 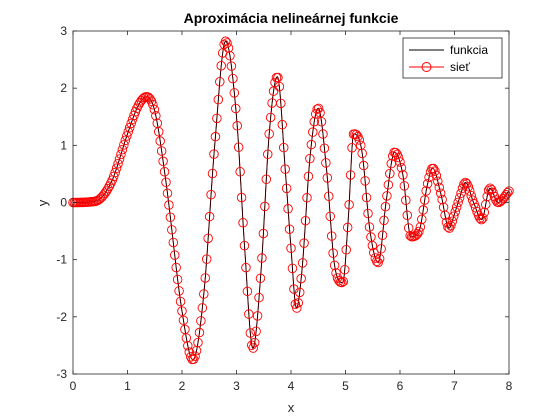 What do you see at coordinates (460, 67) in the screenshot?
I see `legend-label-siet: sieť` at bounding box center [460, 67].